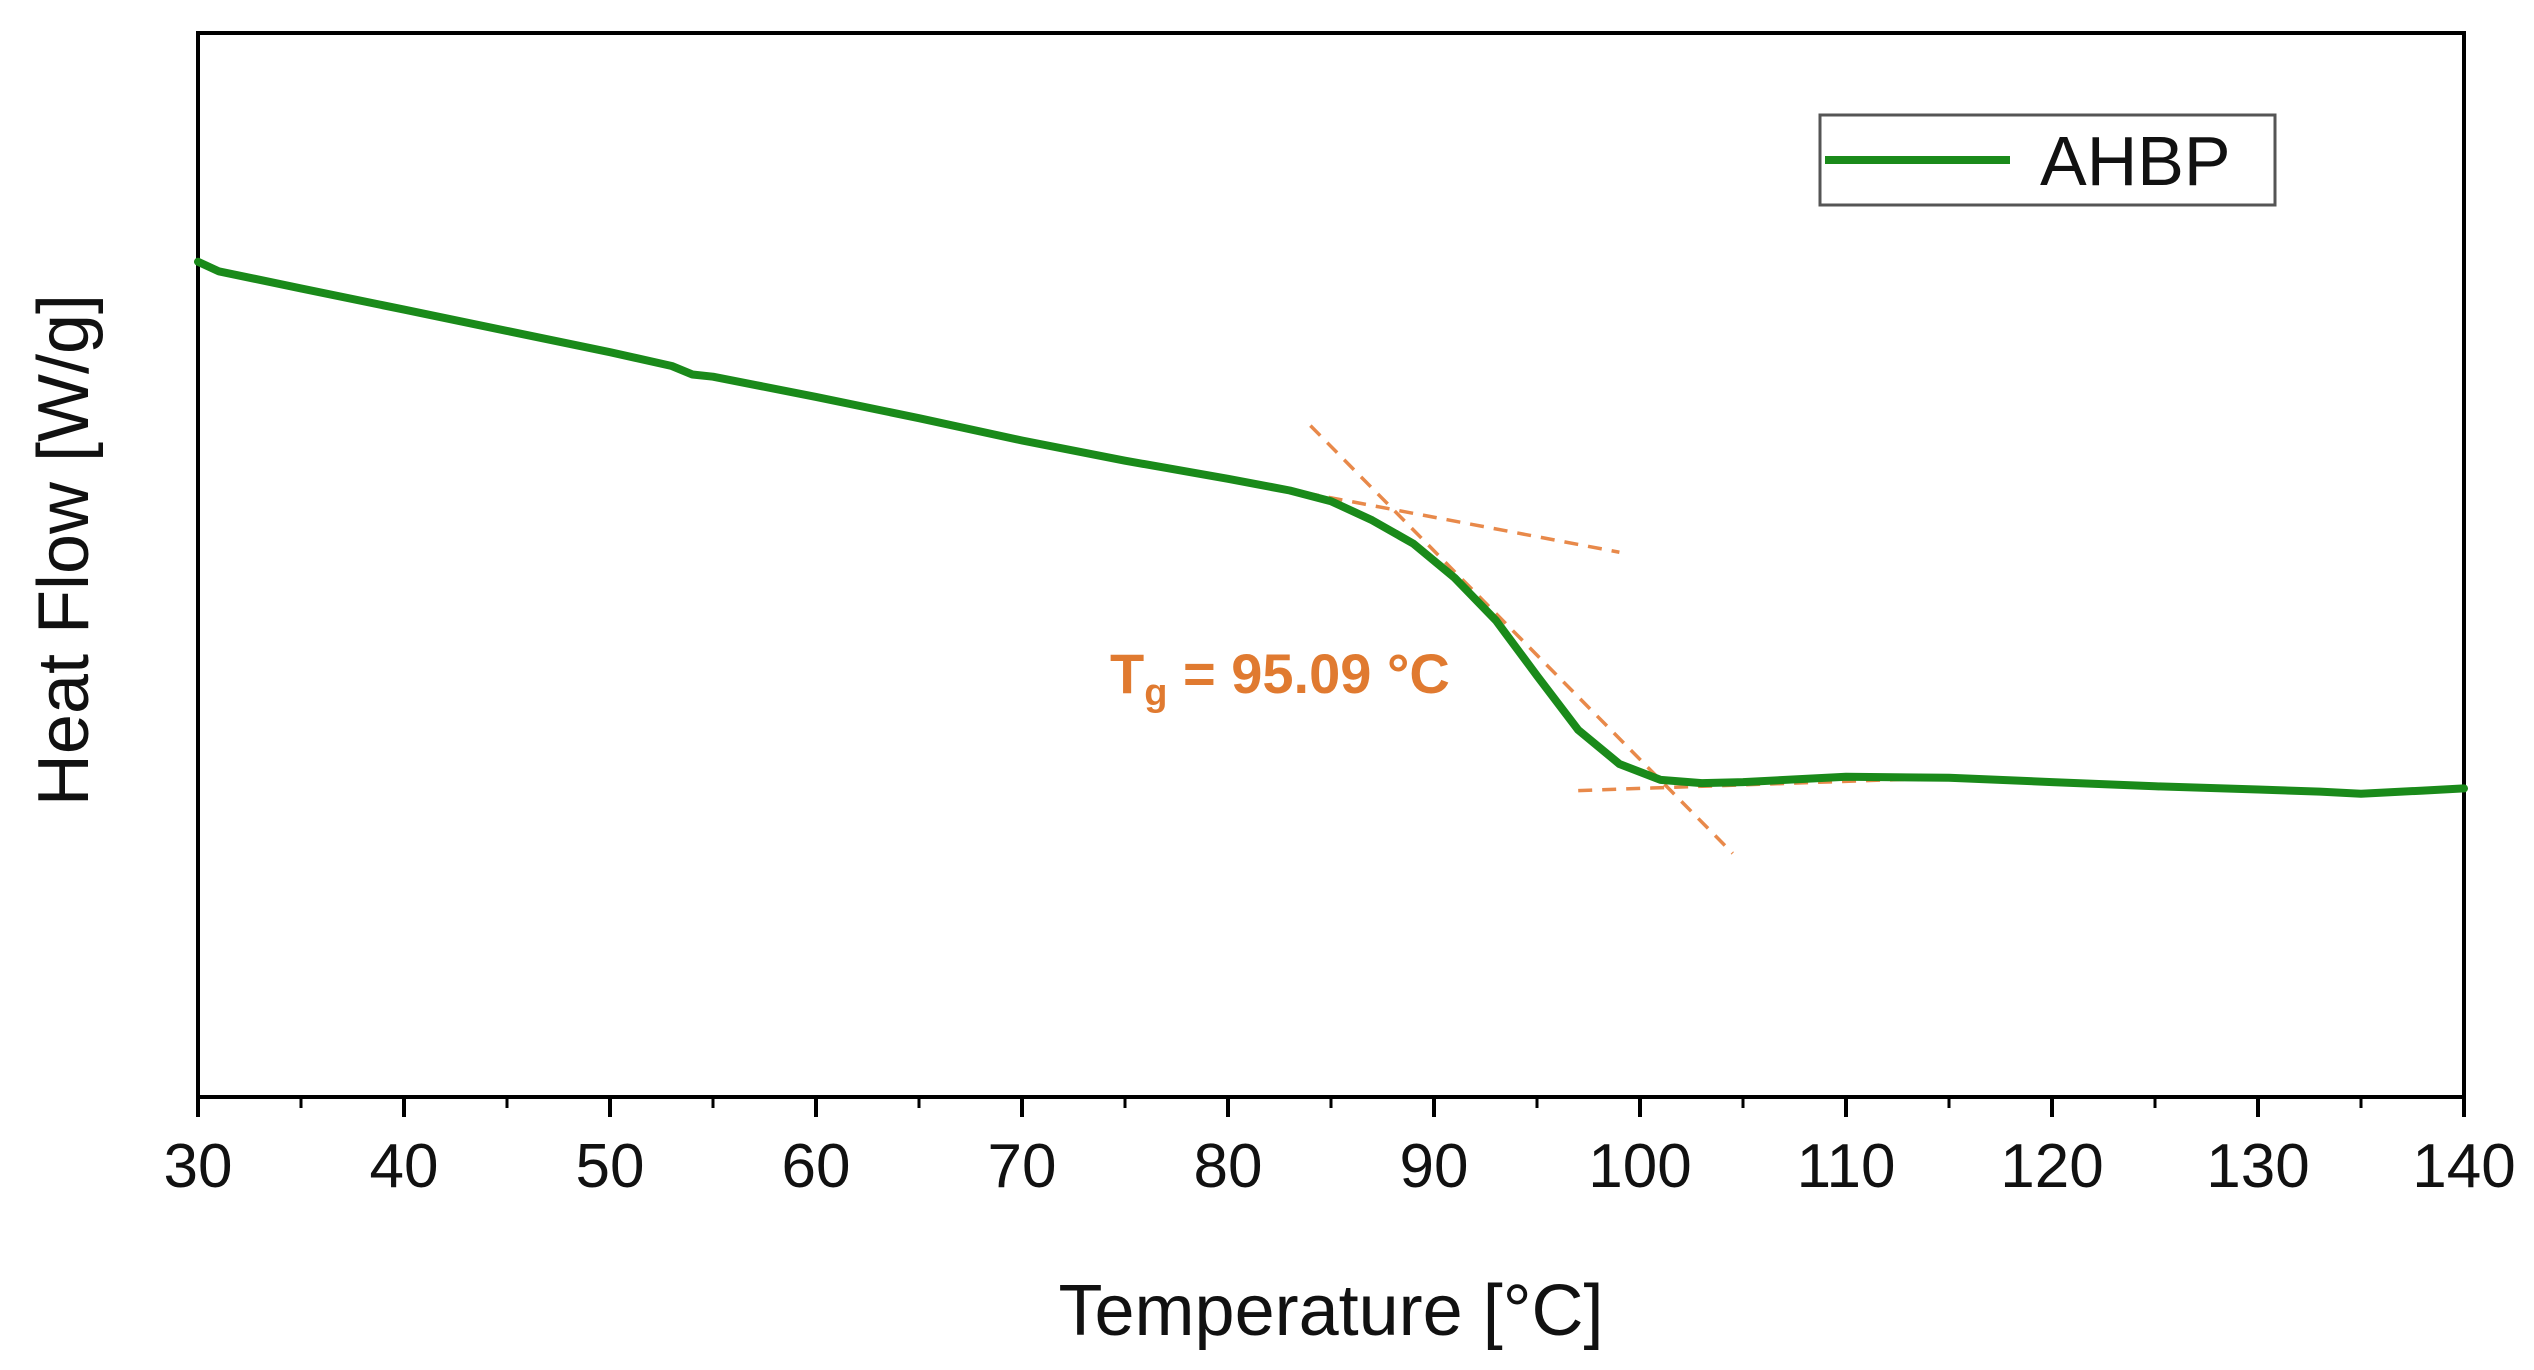 This screenshot has width=2534, height=1370. I want to click on x-tick-label: 80, so click(1228, 1166).